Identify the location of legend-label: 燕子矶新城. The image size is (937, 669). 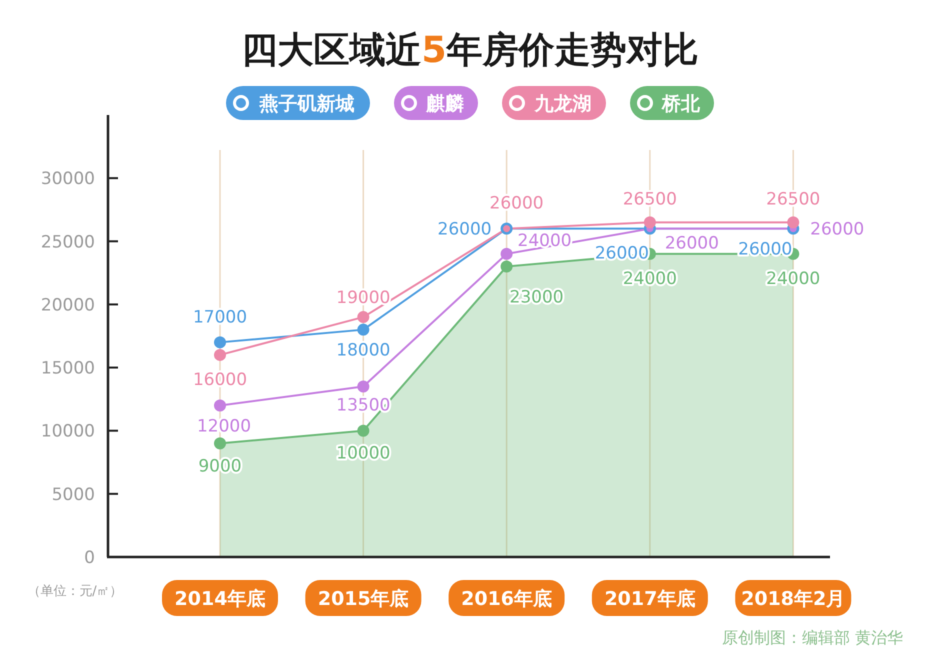
(306, 104).